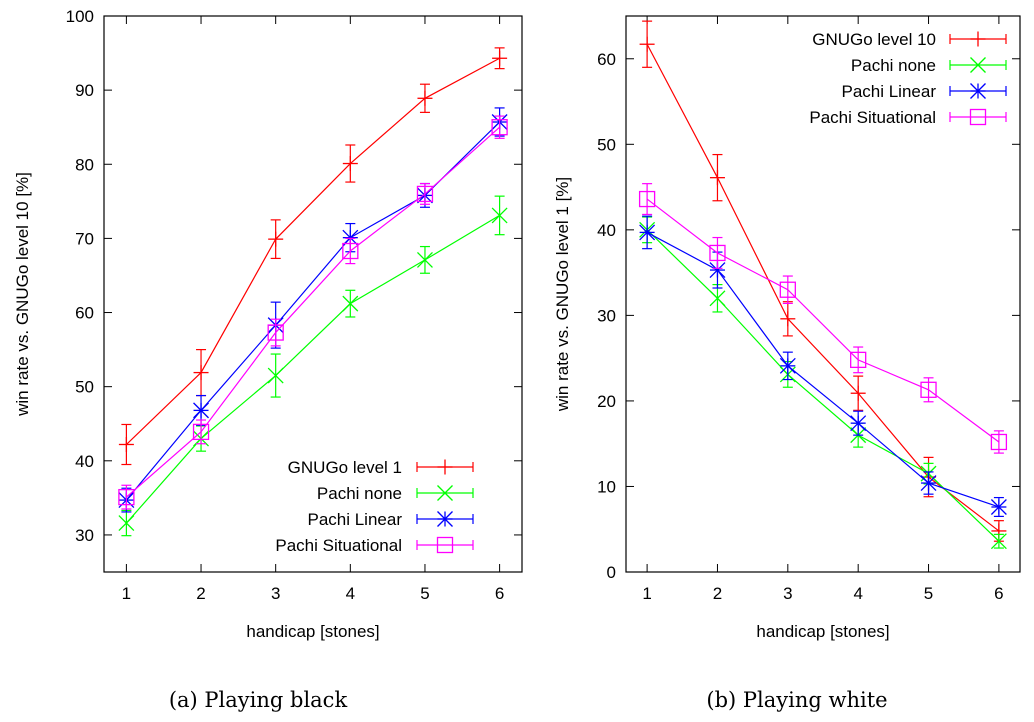  What do you see at coordinates (312, 631) in the screenshot?
I see `x-axis-label-a: handicap [stones]` at bounding box center [312, 631].